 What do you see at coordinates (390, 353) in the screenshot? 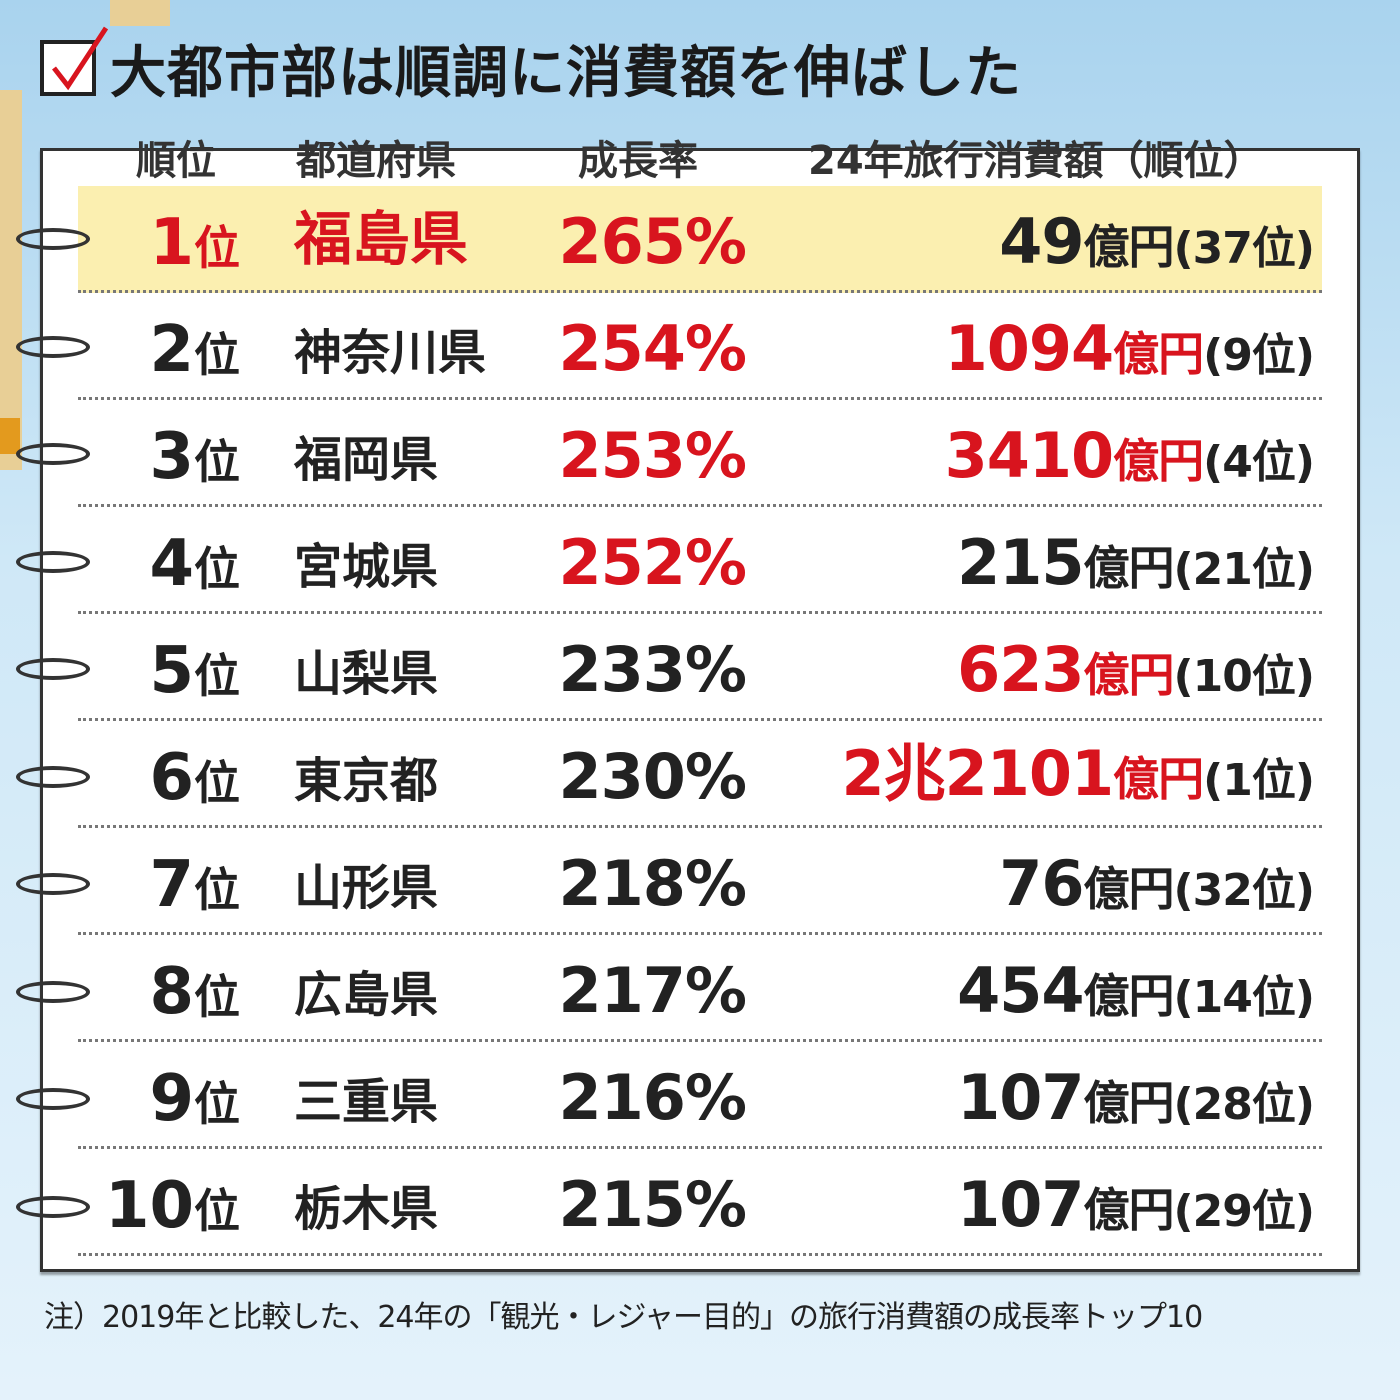
I see `prefecture-cell: 神奈川県` at bounding box center [390, 353].